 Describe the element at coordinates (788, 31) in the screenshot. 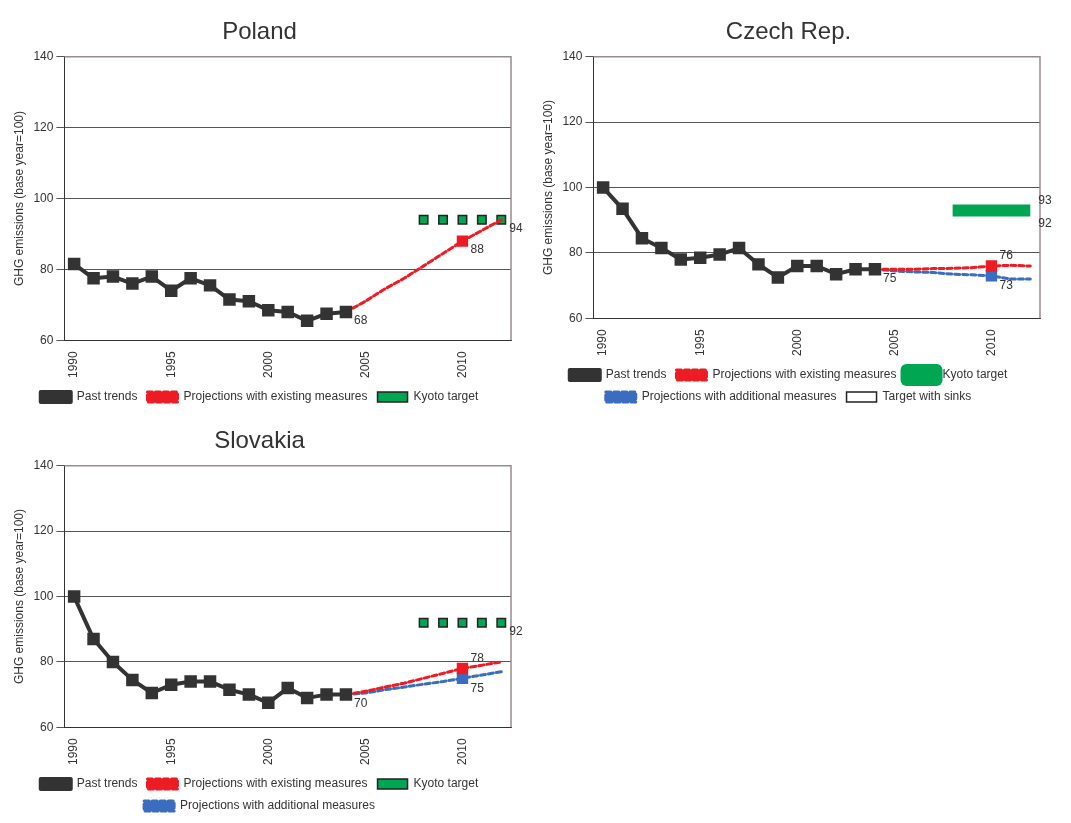

I see `chart-title: Czech Rep.` at that location.